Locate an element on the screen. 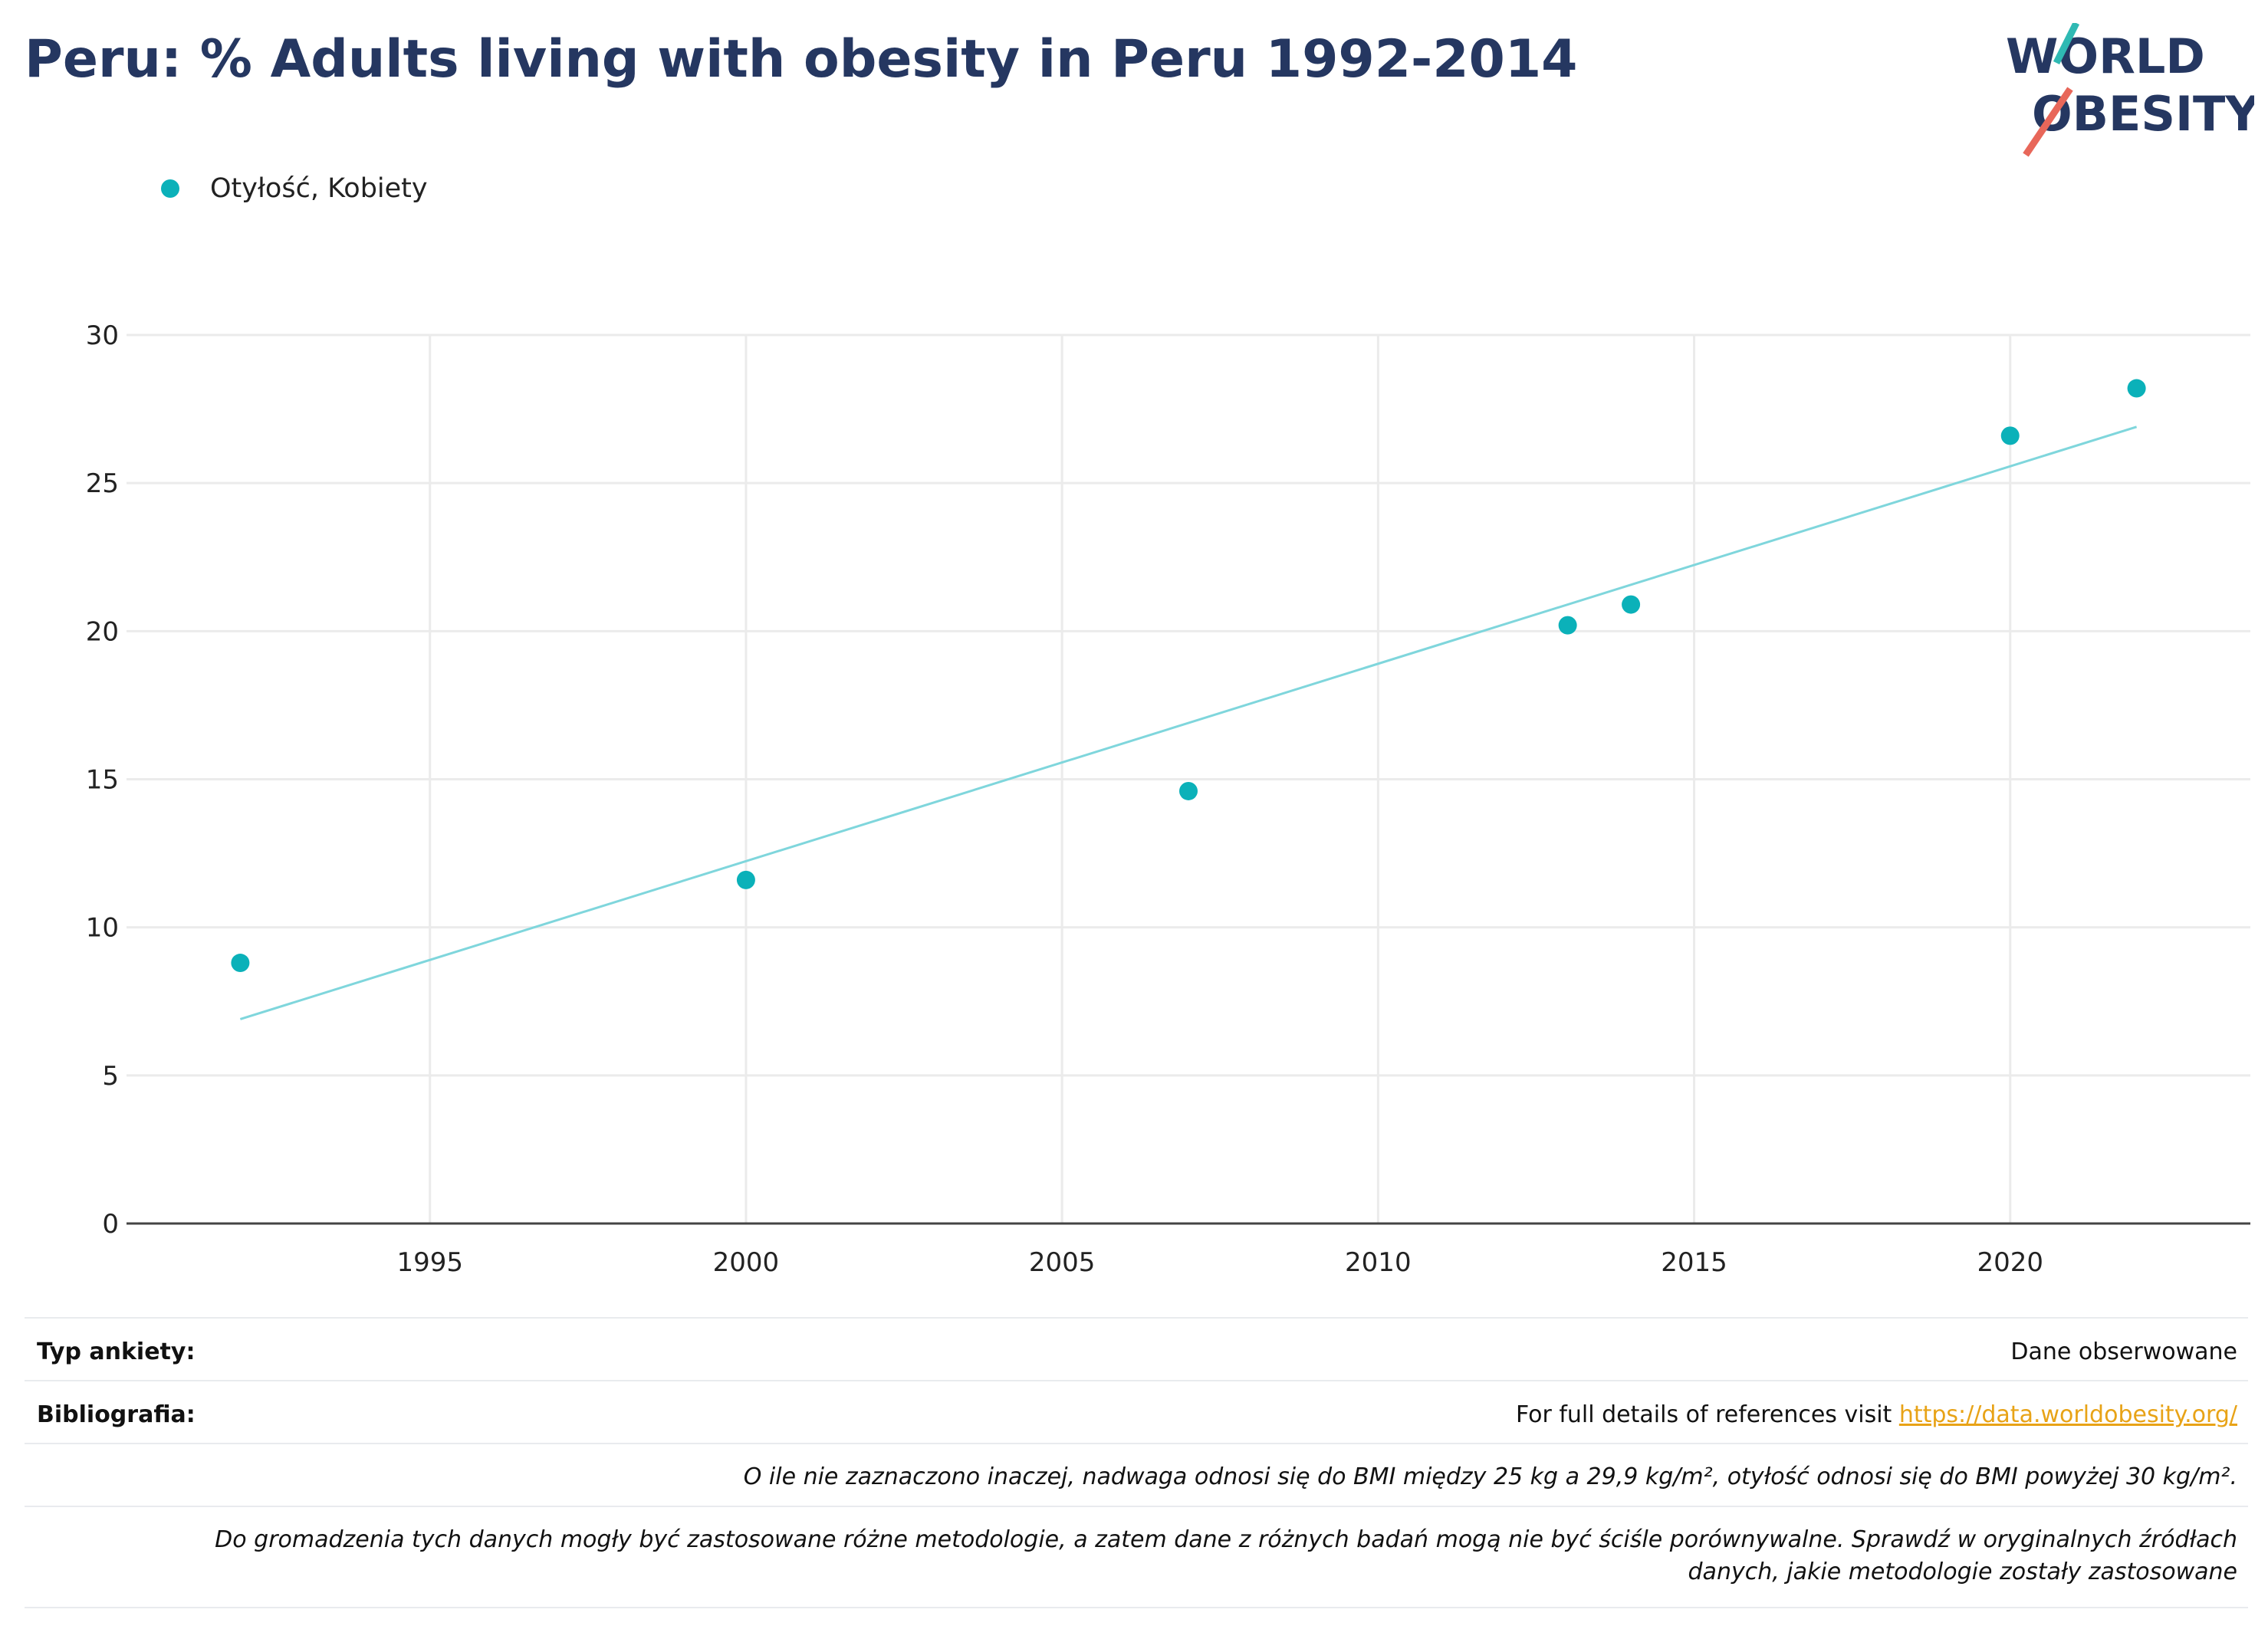 This screenshot has height=1639, width=2268. x-tick-label: 2005 is located at coordinates (1062, 1263).